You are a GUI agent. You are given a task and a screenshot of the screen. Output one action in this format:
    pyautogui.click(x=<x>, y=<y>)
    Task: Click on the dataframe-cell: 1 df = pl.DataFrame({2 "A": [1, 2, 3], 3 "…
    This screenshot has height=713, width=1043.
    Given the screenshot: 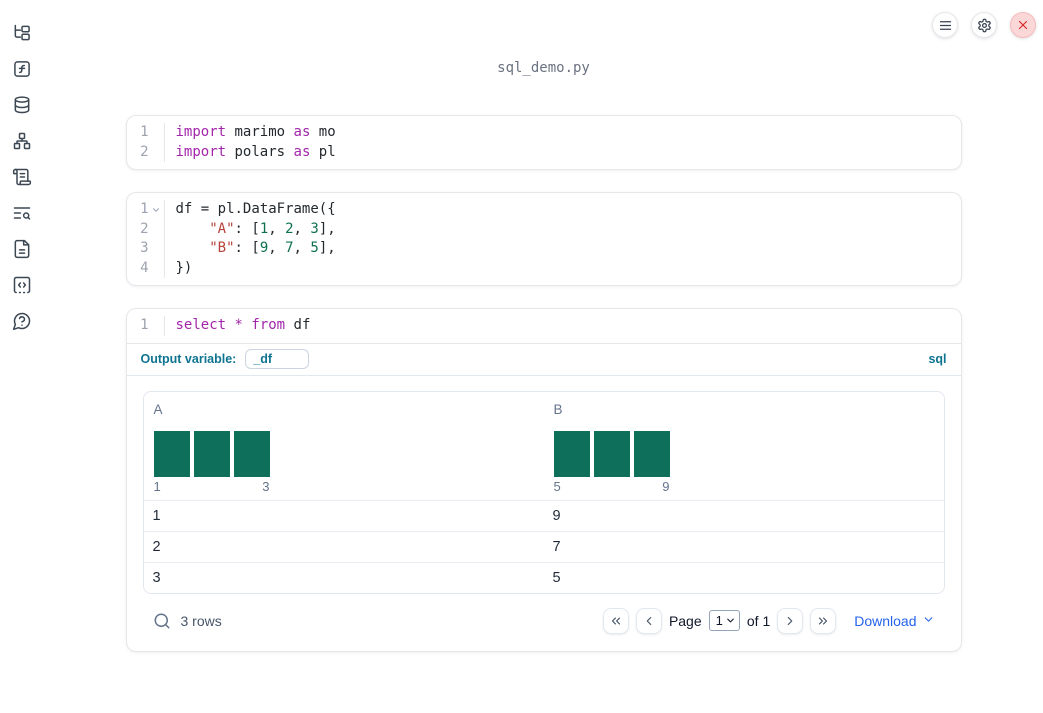 What is the action you would take?
    pyautogui.click(x=543, y=239)
    